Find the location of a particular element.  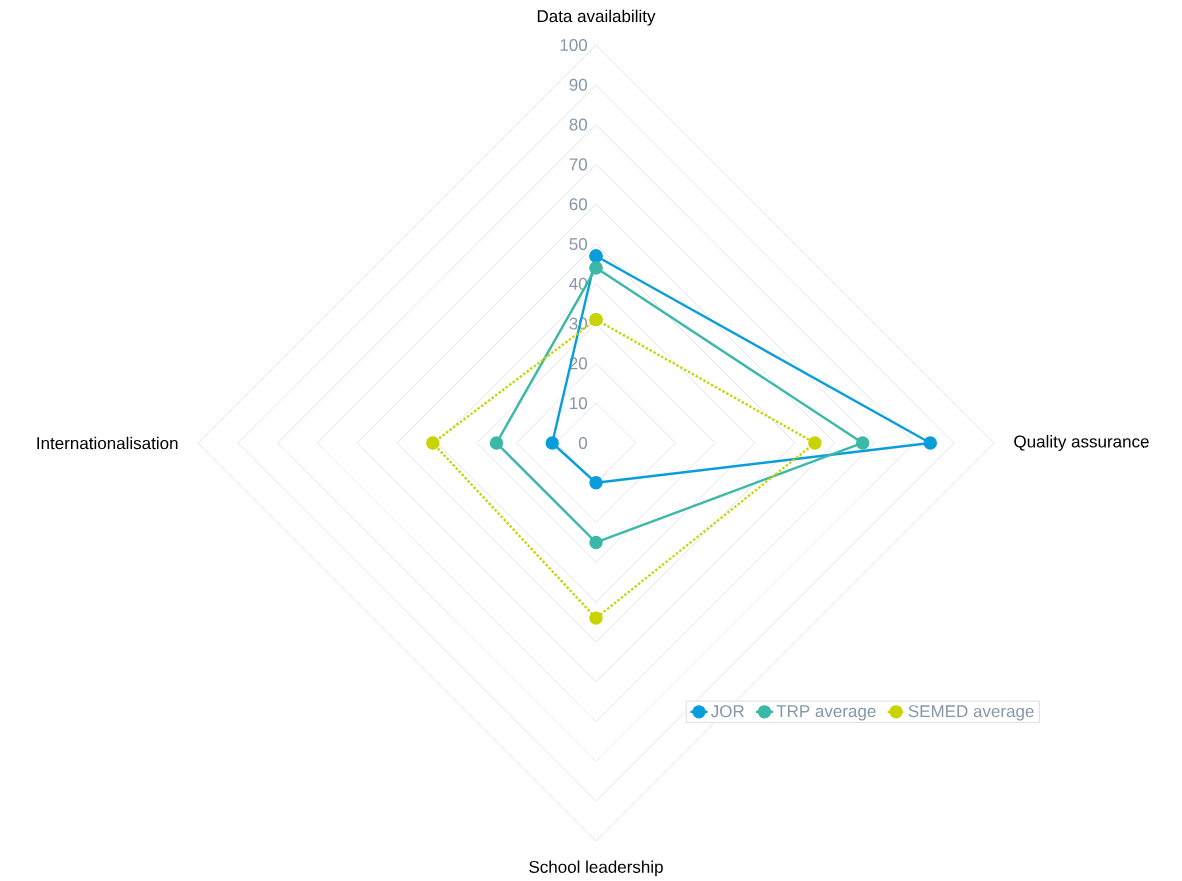

legend-label: JOR is located at coordinates (727, 711).